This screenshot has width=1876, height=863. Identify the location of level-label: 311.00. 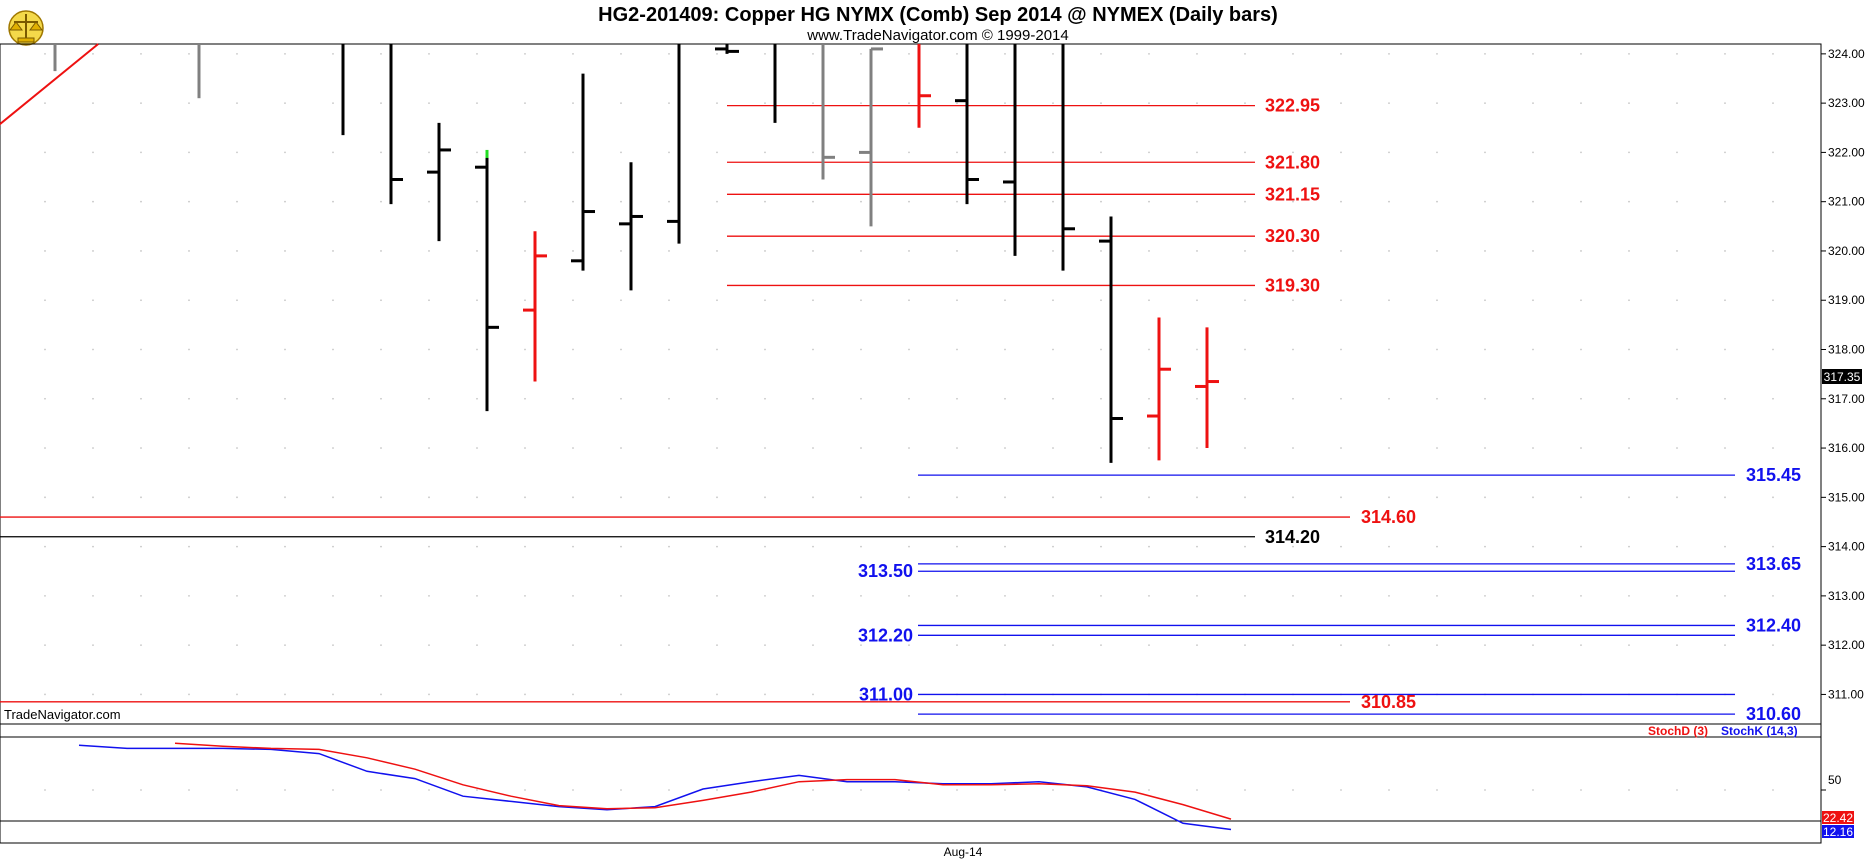
(886, 694).